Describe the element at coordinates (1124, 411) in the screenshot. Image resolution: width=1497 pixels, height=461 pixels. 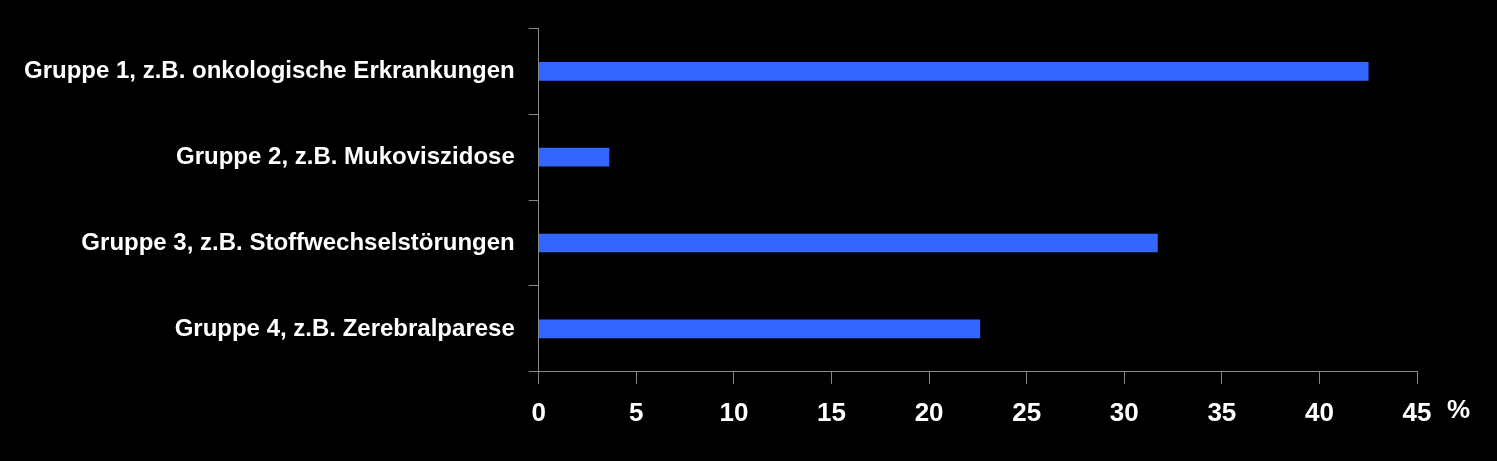
I see `x-tick-label: 30` at that location.